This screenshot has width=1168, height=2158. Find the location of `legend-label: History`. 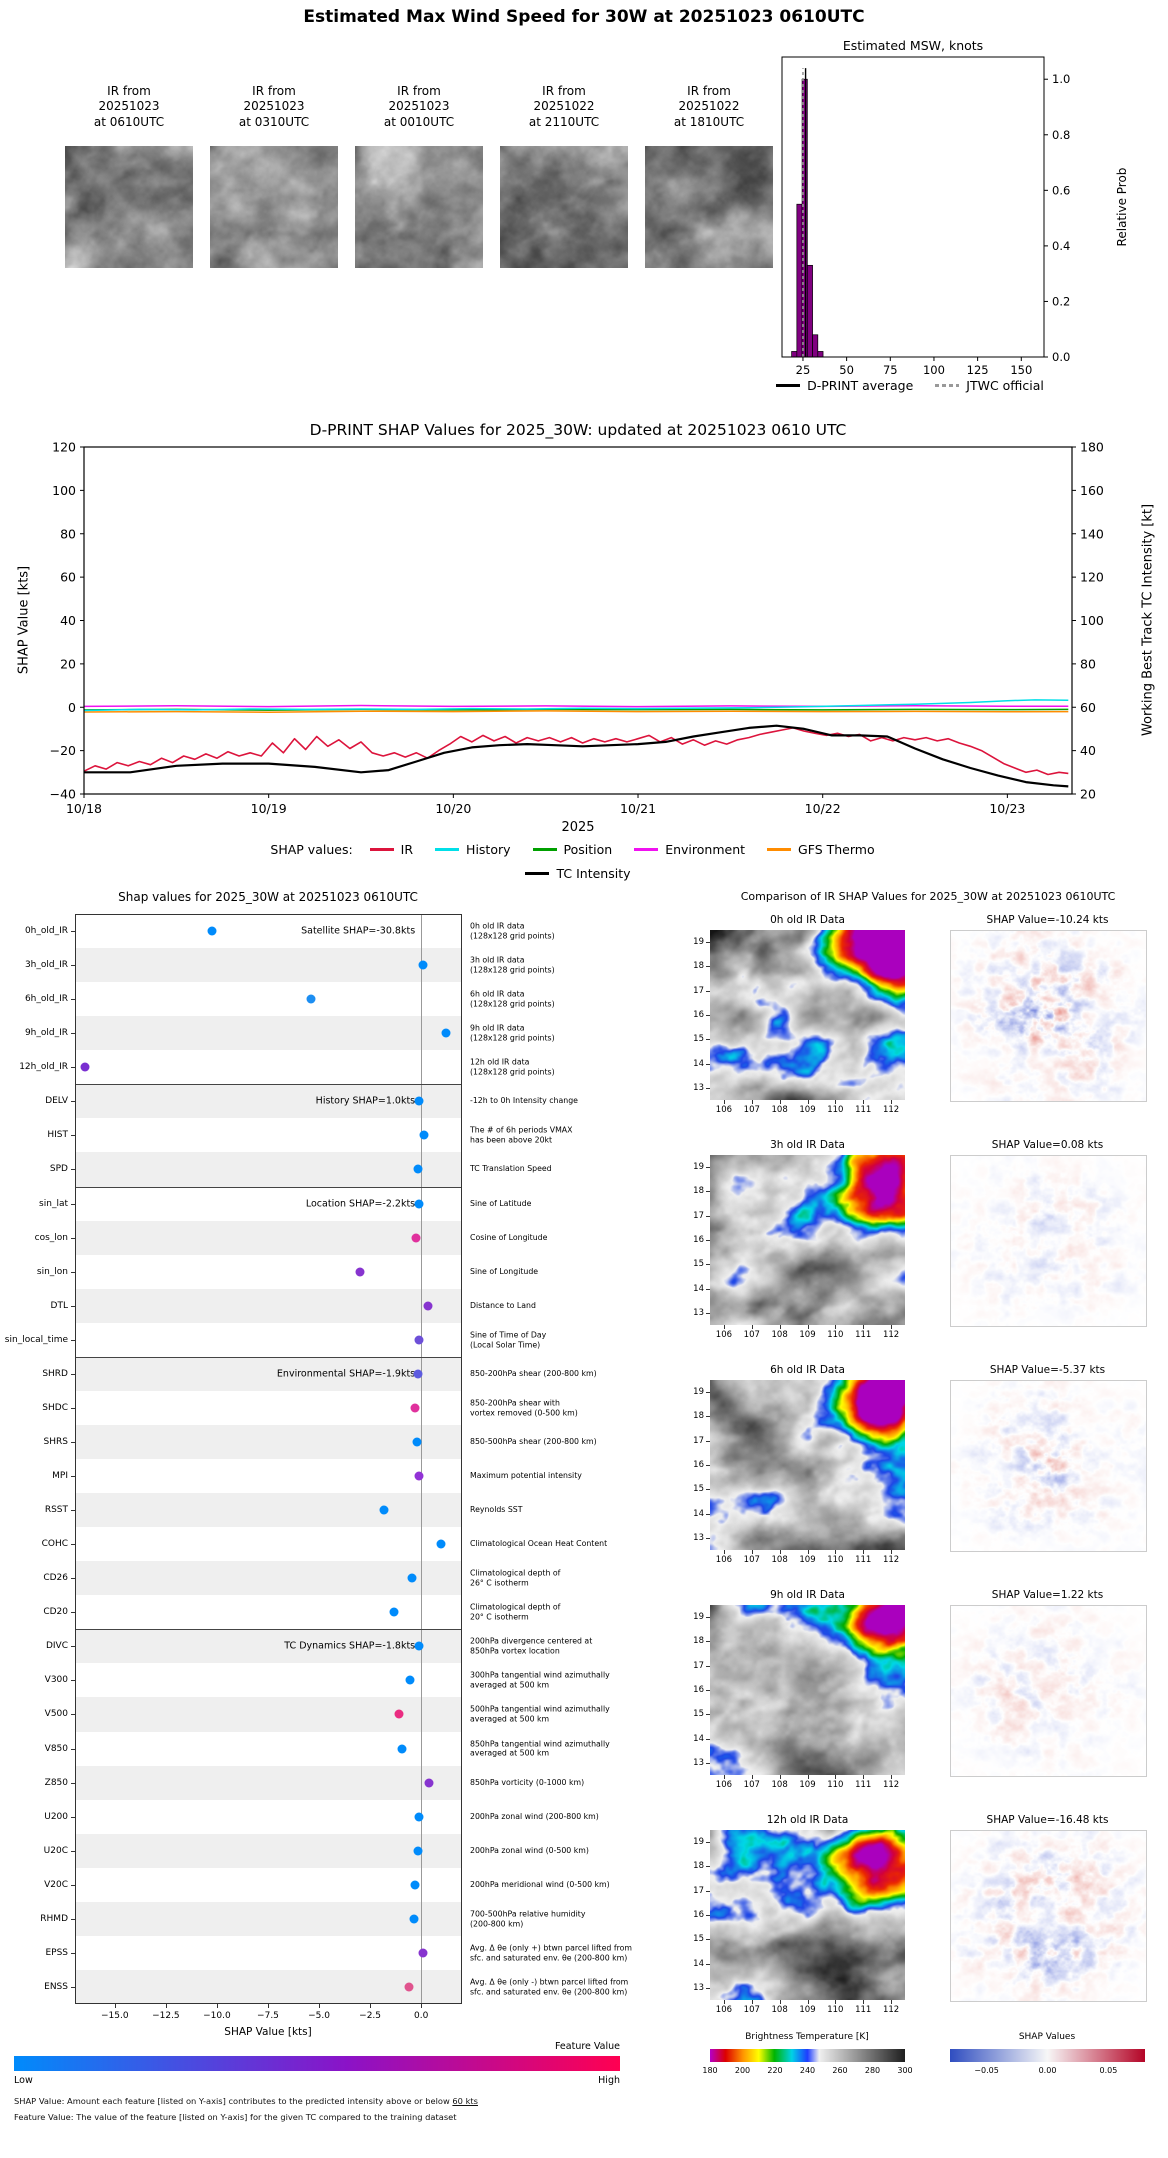

legend-label: History is located at coordinates (488, 849).